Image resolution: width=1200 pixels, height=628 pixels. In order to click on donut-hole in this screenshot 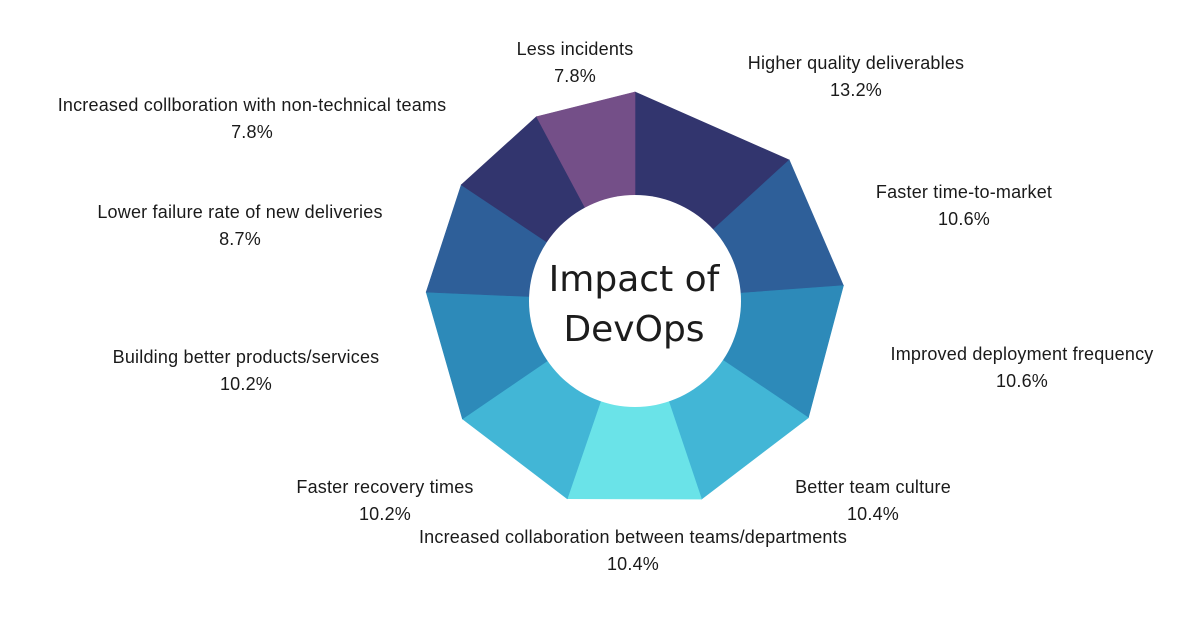, I will do `click(635, 301)`.